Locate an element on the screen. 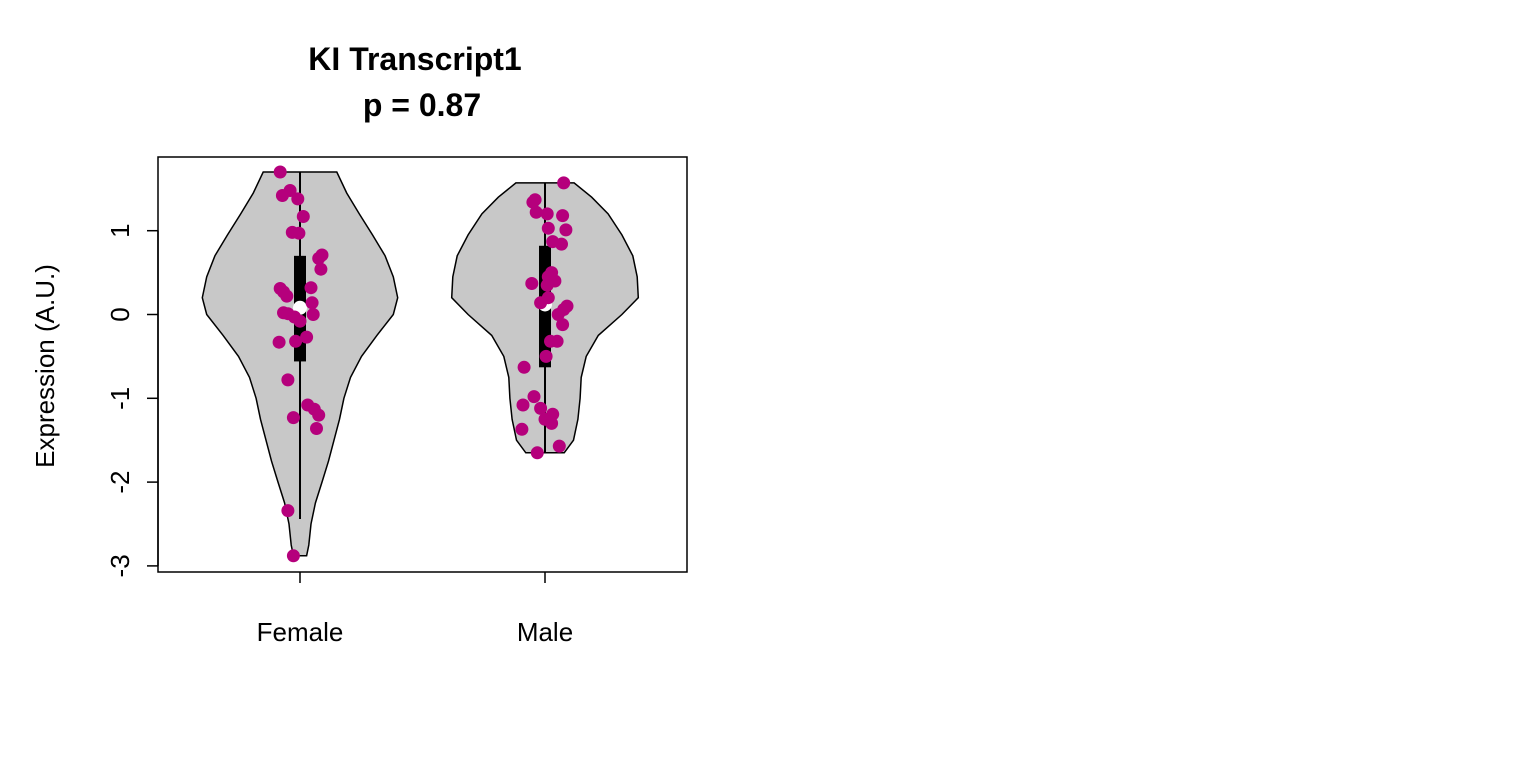 Image resolution: width=1536 pixels, height=768 pixels. y-tick-label: -1 is located at coordinates (120, 398).